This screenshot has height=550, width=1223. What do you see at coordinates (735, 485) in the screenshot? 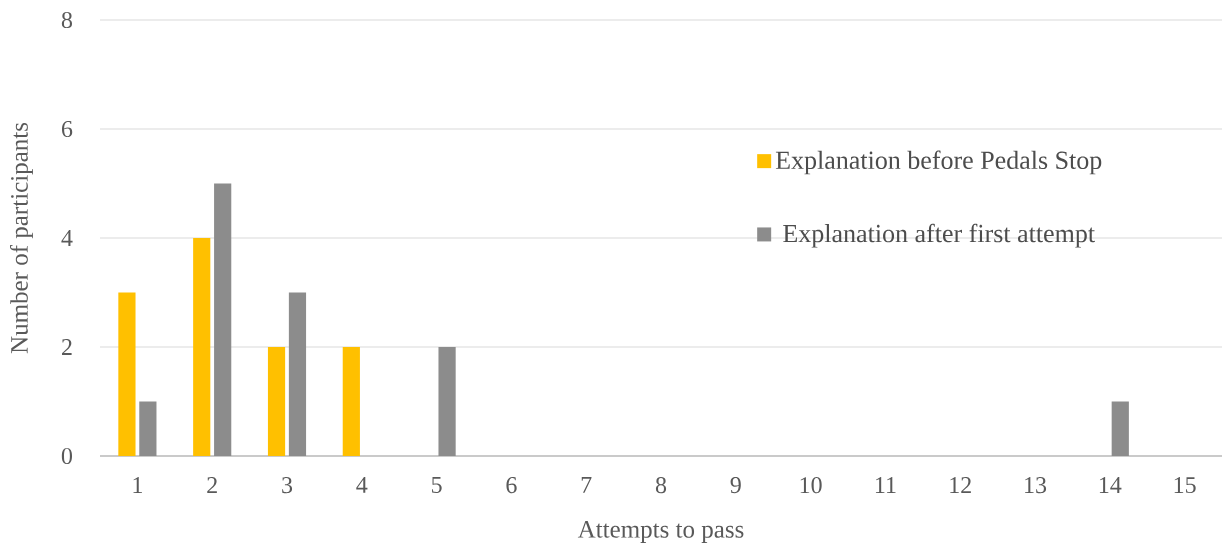
I see `x-tick-label: 9` at bounding box center [735, 485].